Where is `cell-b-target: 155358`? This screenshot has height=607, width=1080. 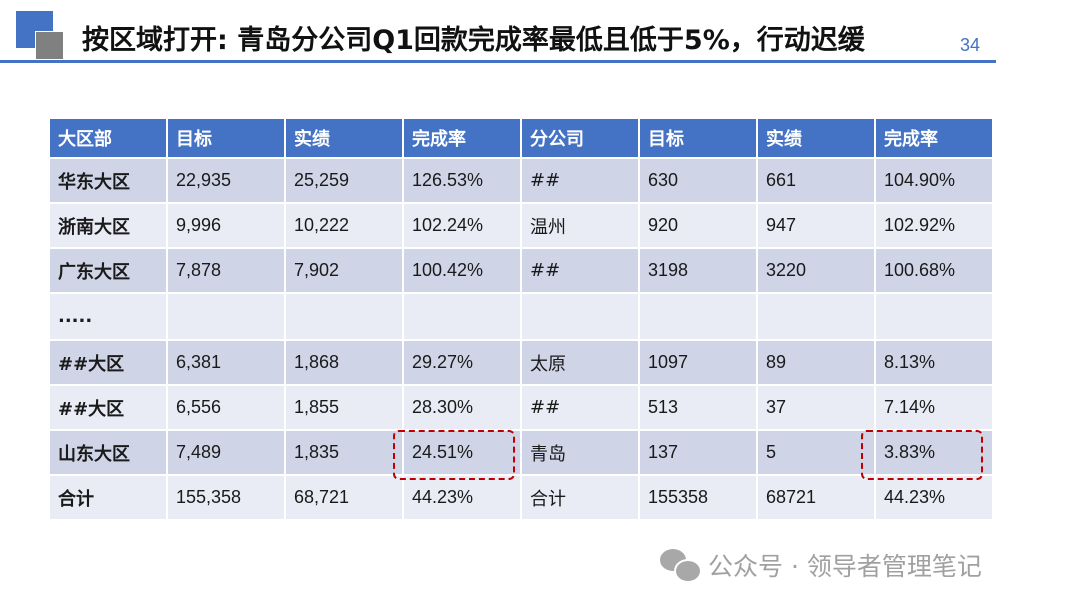
cell-b-target: 155358 is located at coordinates (698, 497).